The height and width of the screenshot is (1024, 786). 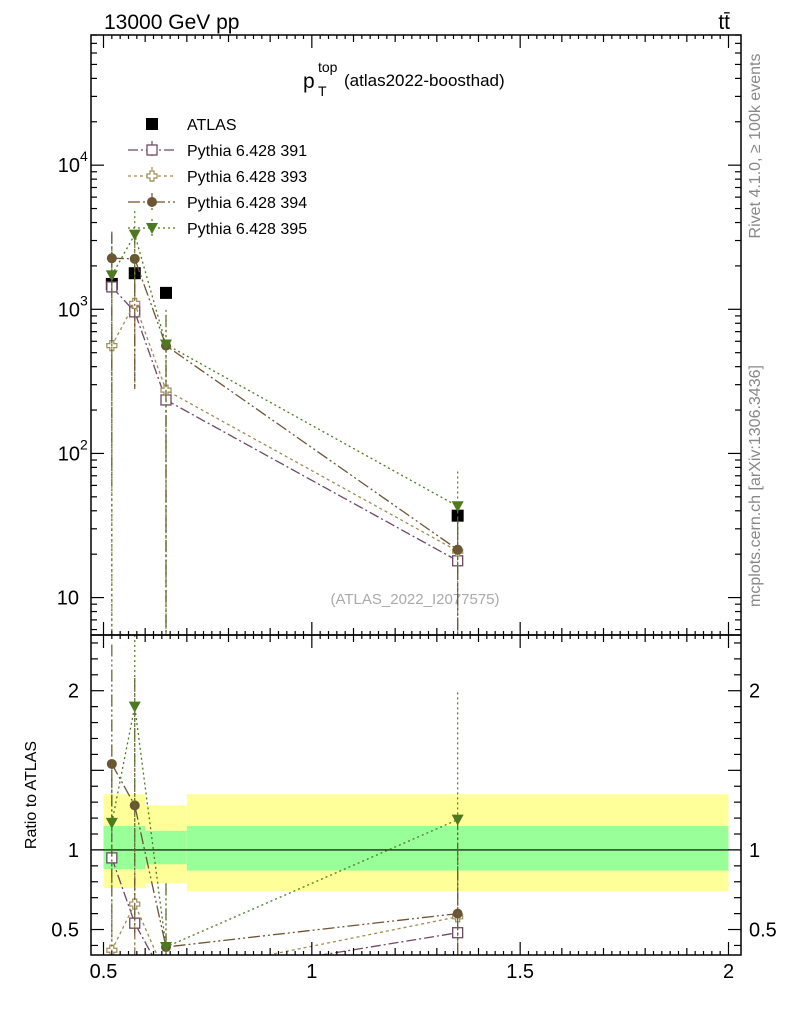 I want to click on ratio-y-tick-label-right: 1, so click(x=754, y=851).